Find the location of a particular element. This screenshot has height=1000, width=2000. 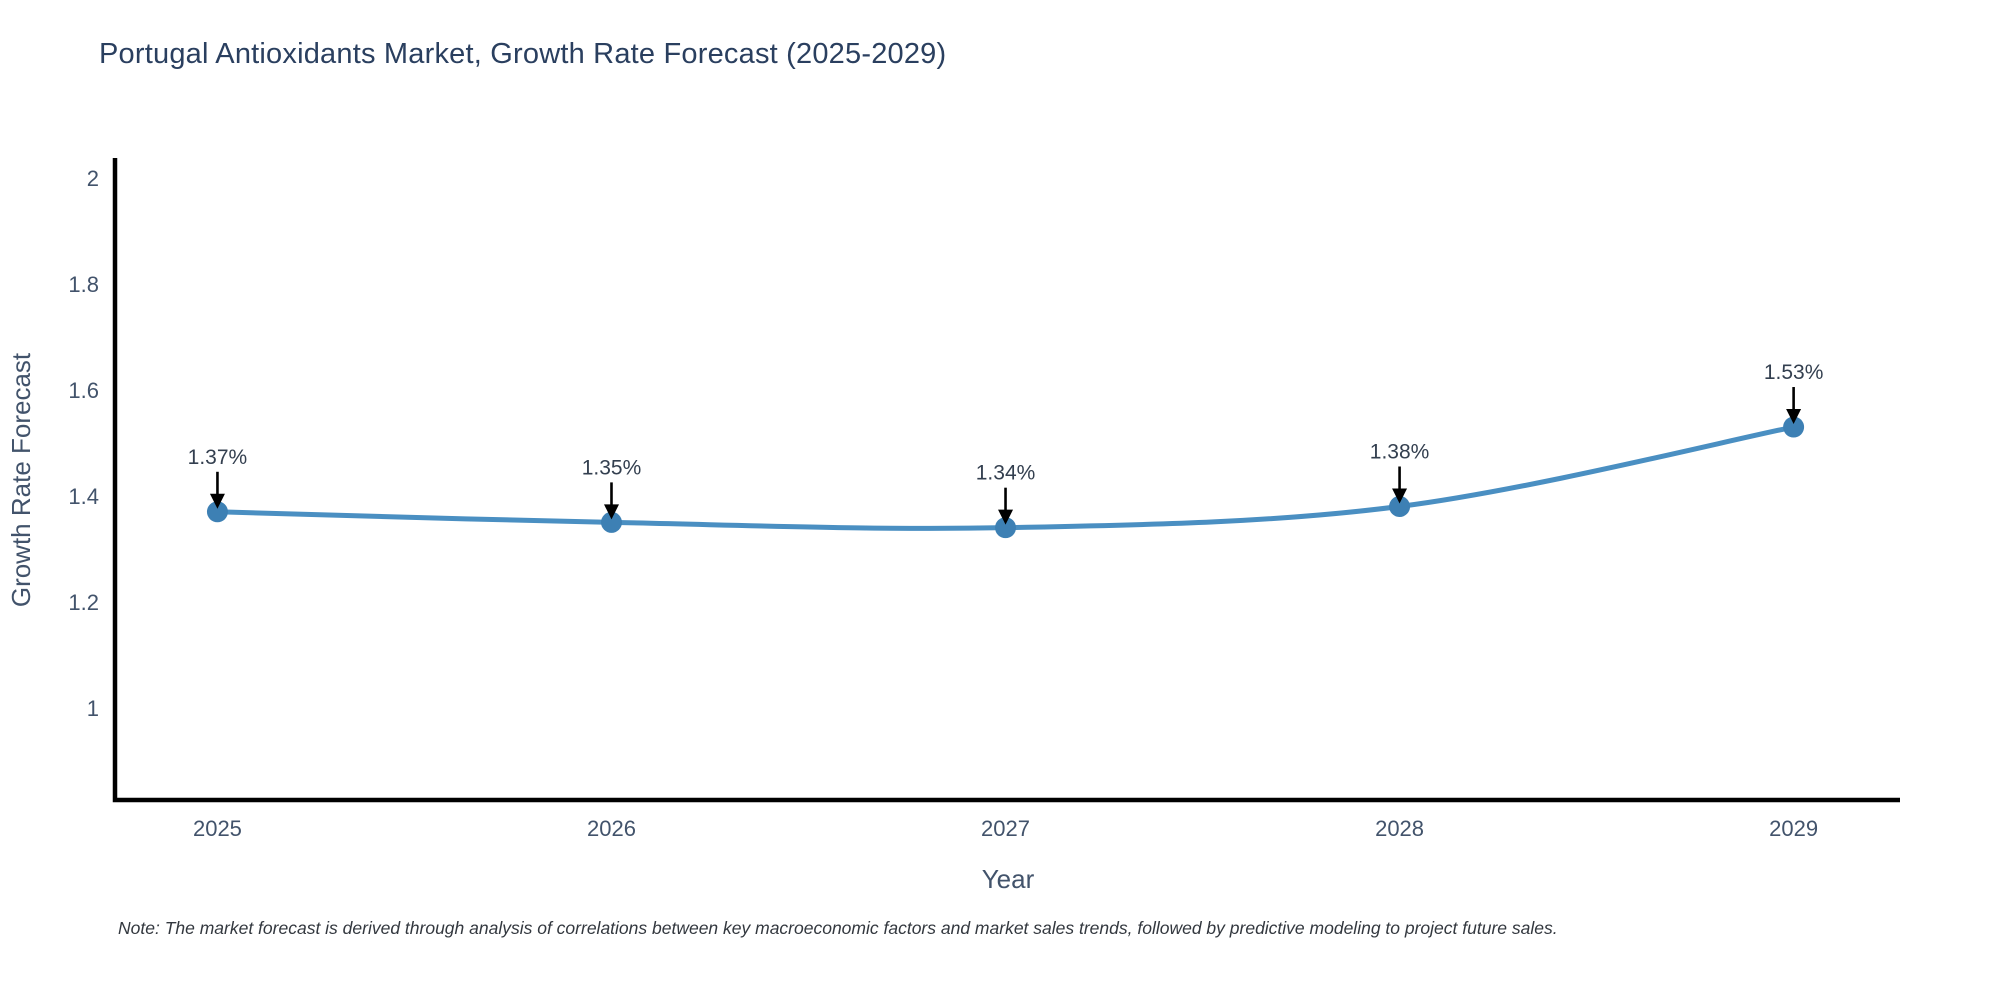

y-tick-label: 1.6 is located at coordinates (83, 390).